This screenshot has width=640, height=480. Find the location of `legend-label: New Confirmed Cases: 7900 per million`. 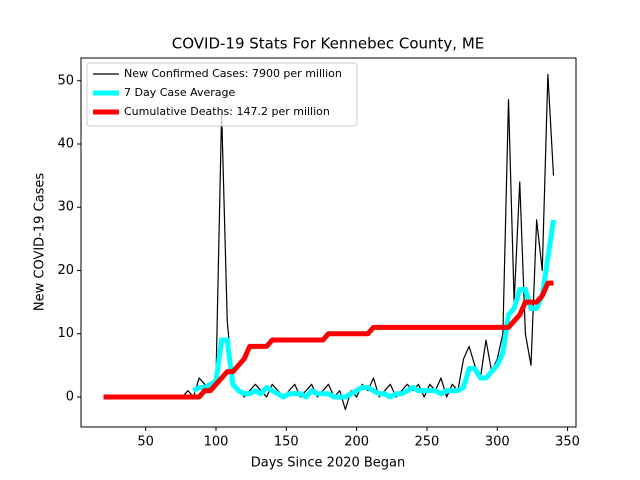

legend-label: New Confirmed Cases: 7900 per million is located at coordinates (233, 73).